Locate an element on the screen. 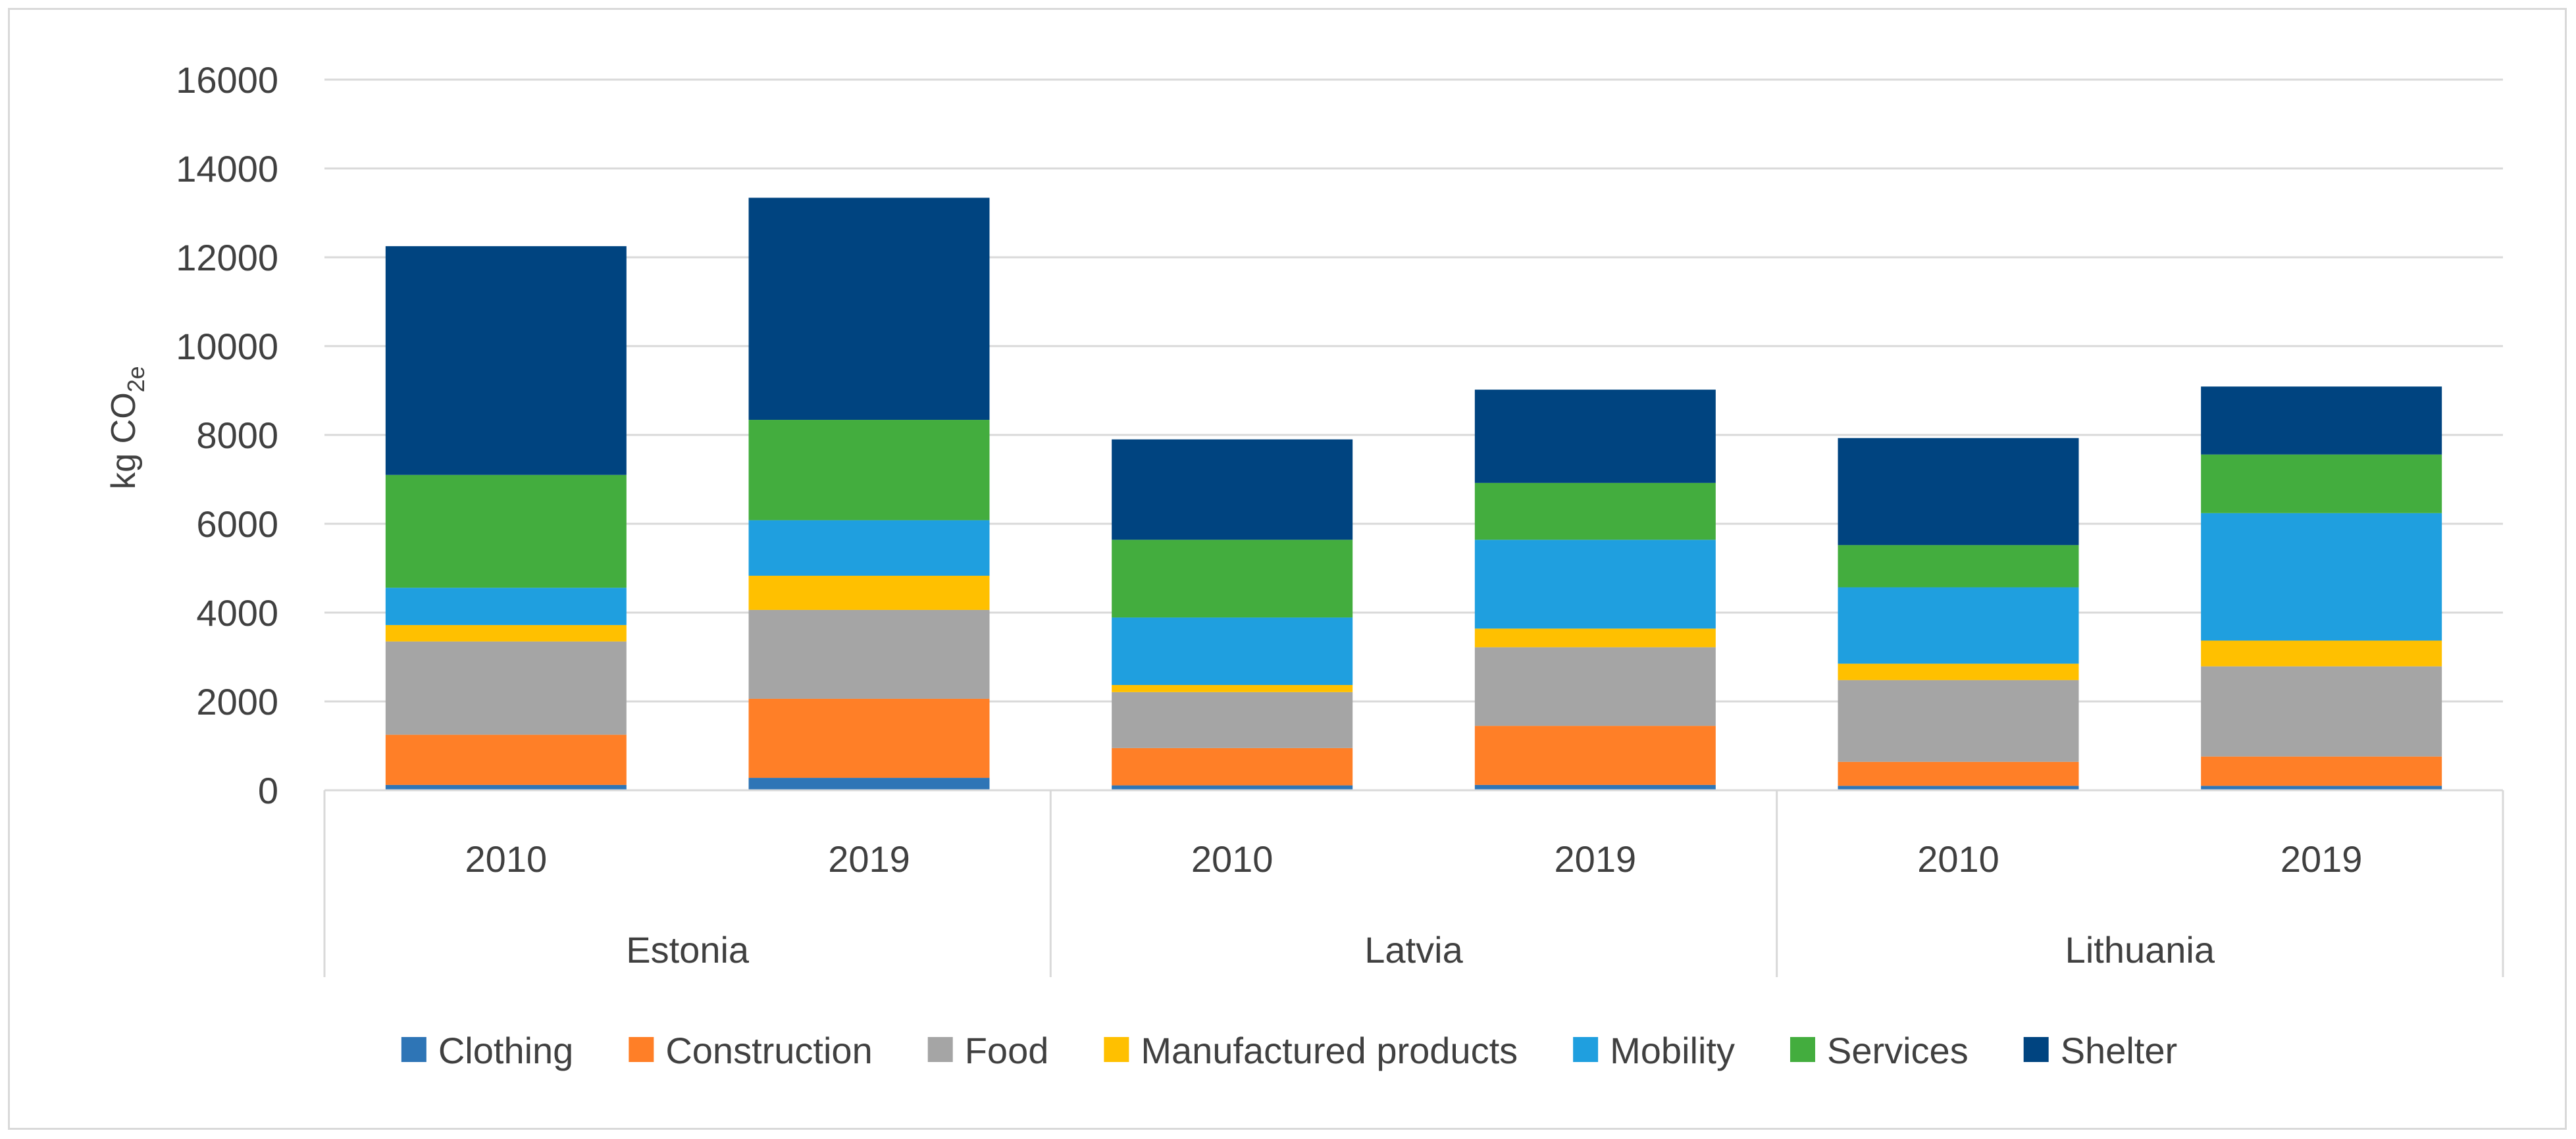  legend-item-mobility: Mobility is located at coordinates (1654, 1050).